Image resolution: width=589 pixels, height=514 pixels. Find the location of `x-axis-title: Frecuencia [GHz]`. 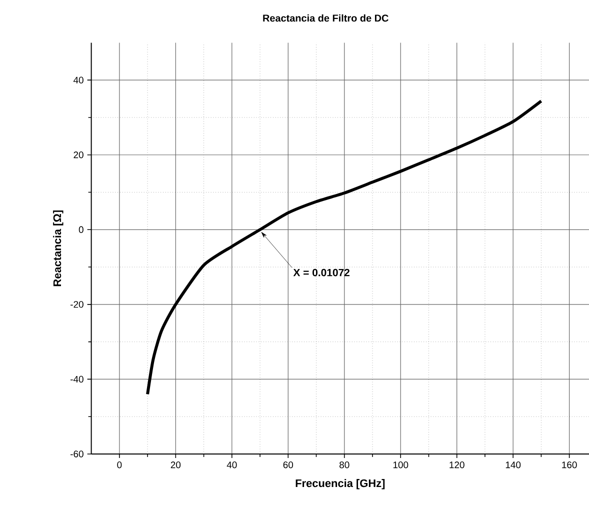

x-axis-title: Frecuencia [GHz] is located at coordinates (340, 484).